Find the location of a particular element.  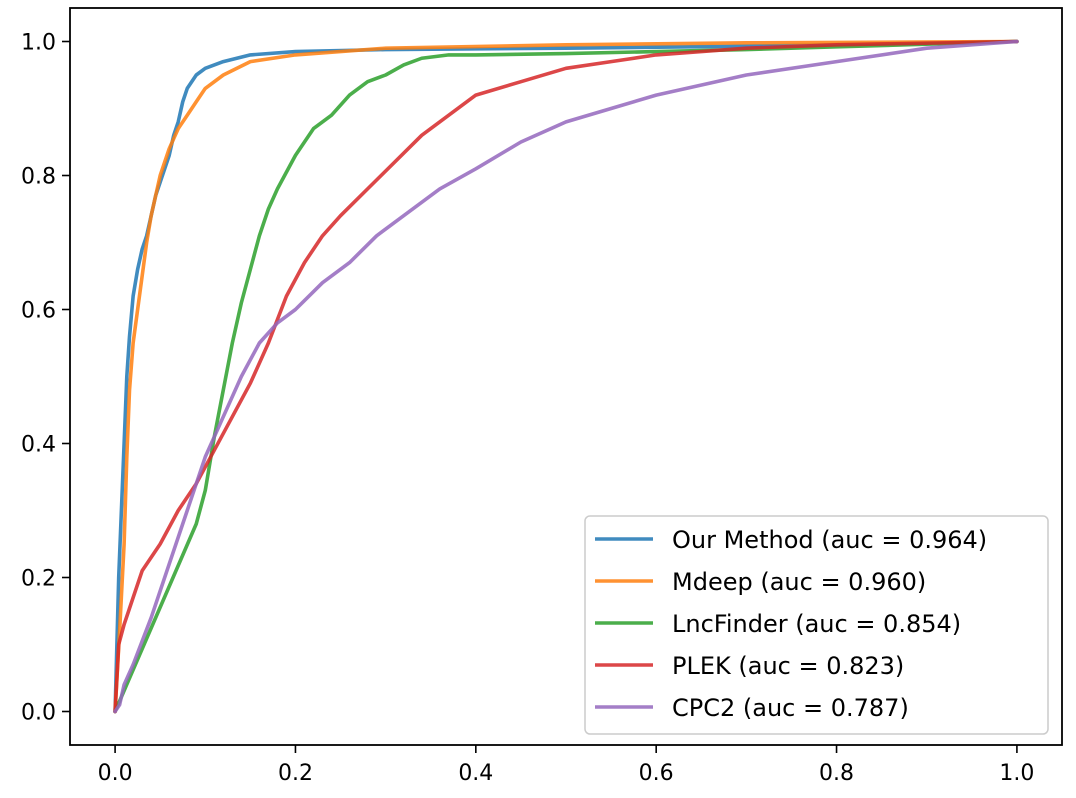

x-tick-label: 0.4 is located at coordinates (475, 773).